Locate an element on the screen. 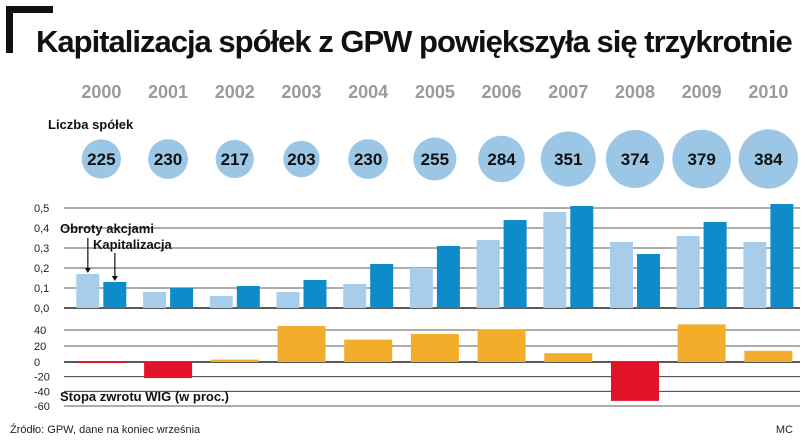  company-count-circle-2005 is located at coordinates (435, 159).